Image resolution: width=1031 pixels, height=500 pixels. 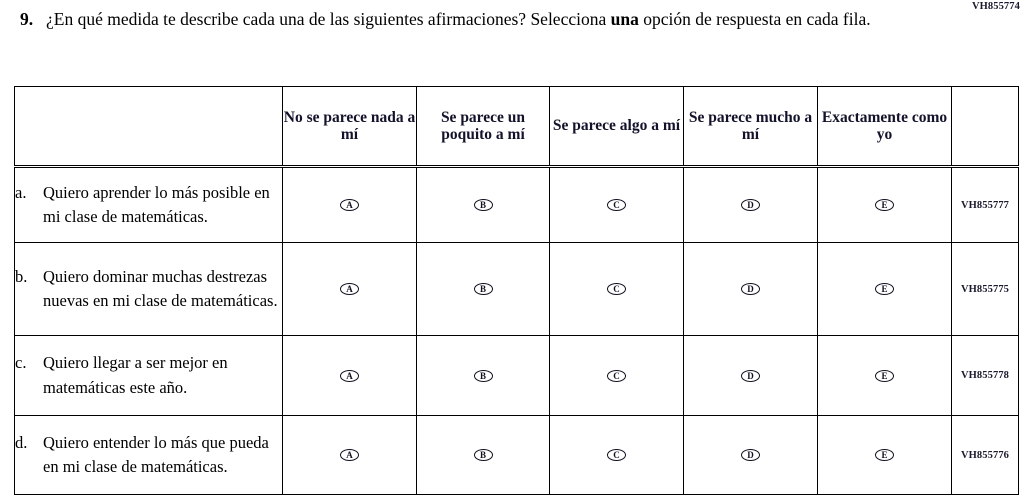 What do you see at coordinates (148, 127) in the screenshot?
I see `header-cell-stem` at bounding box center [148, 127].